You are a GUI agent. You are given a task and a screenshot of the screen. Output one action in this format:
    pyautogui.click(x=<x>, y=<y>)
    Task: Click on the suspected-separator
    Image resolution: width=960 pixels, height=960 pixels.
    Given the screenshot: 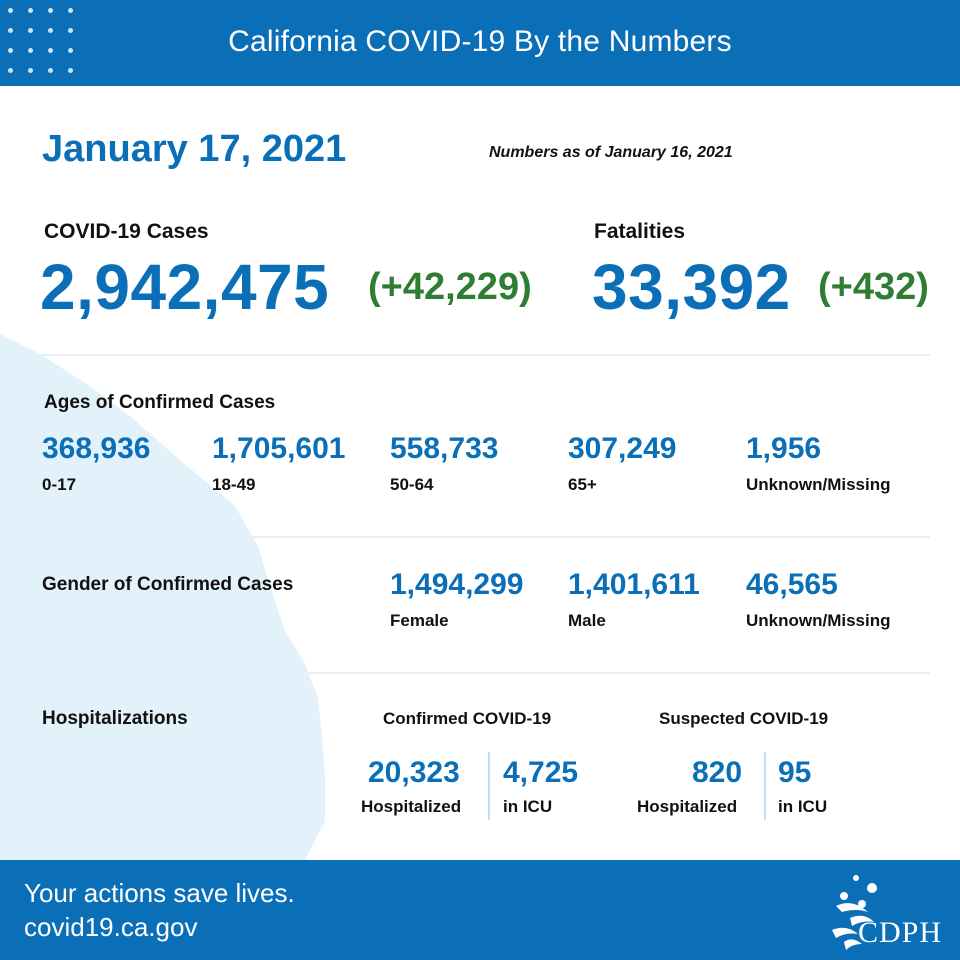 What is the action you would take?
    pyautogui.click(x=765, y=786)
    